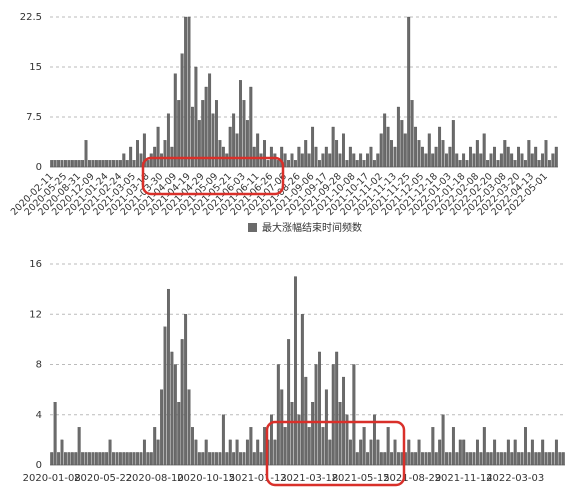 The image size is (585, 489). Describe the element at coordinates (335, 453) in the screenshot. I see `highlight-box` at that location.